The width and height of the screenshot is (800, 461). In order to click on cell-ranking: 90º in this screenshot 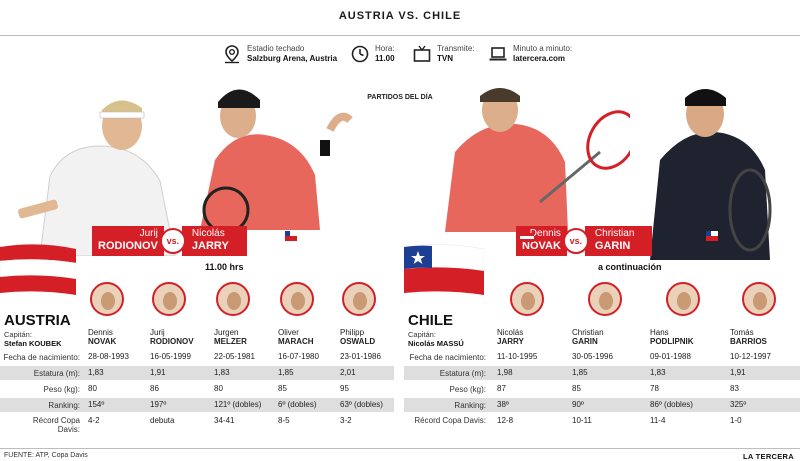, I will do `click(578, 404)`.